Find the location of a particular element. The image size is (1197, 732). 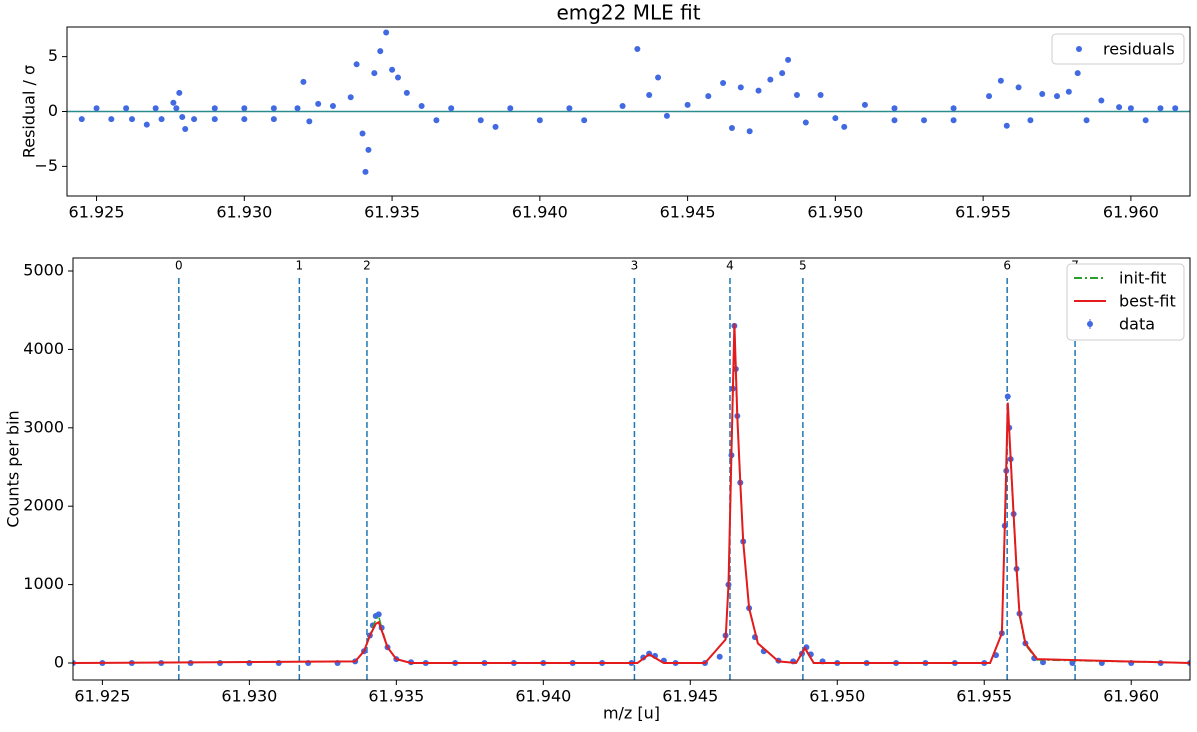

peak-label: 2 is located at coordinates (367, 266).